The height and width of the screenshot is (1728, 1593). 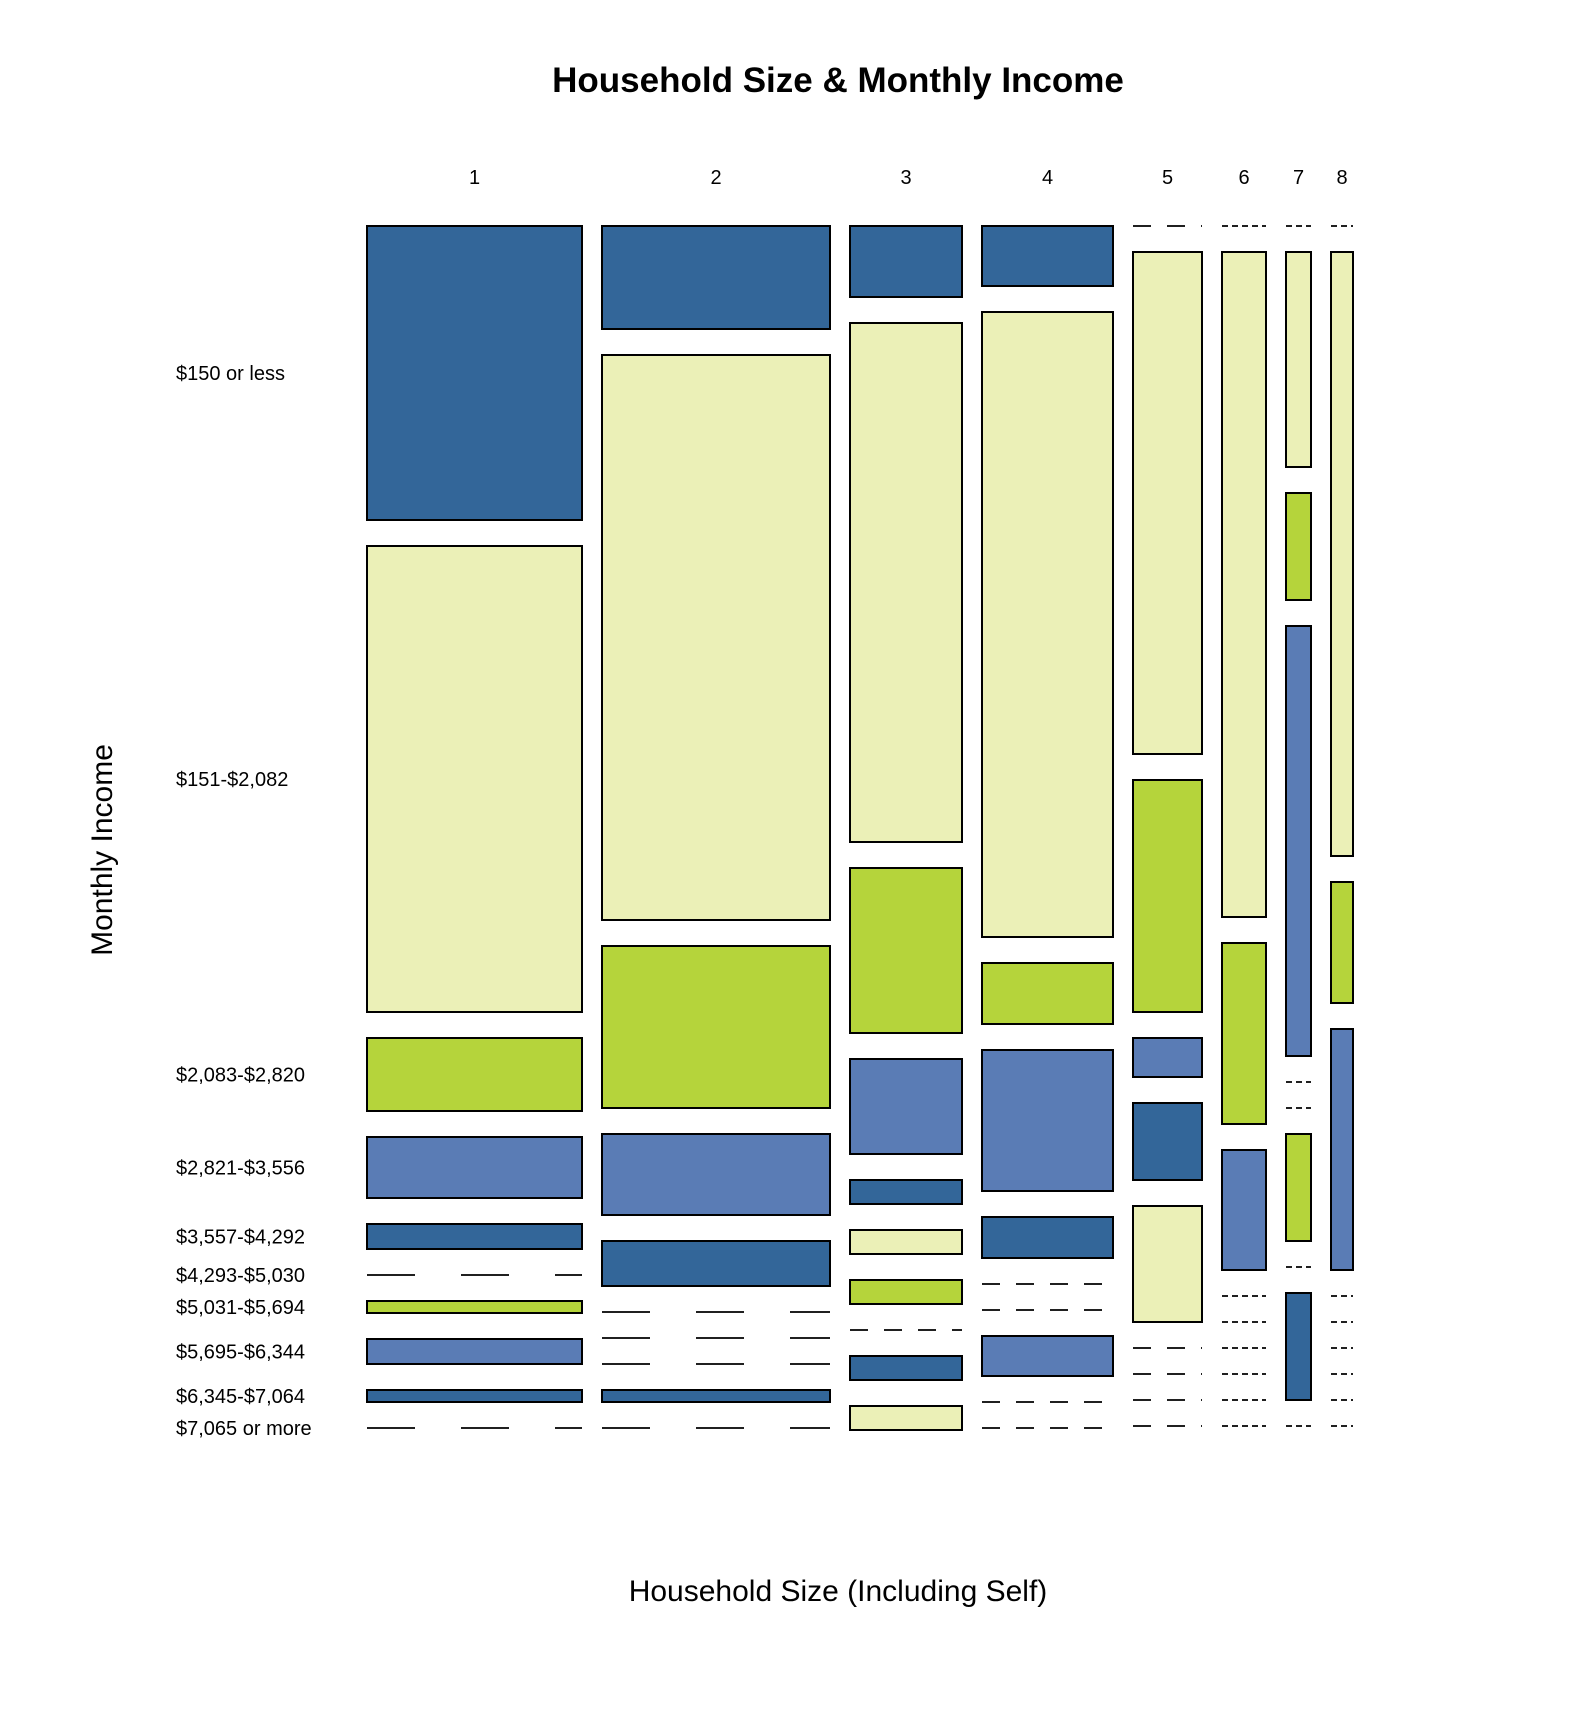 What do you see at coordinates (838, 80) in the screenshot?
I see `chart-title: Household Size & Monthly Income` at bounding box center [838, 80].